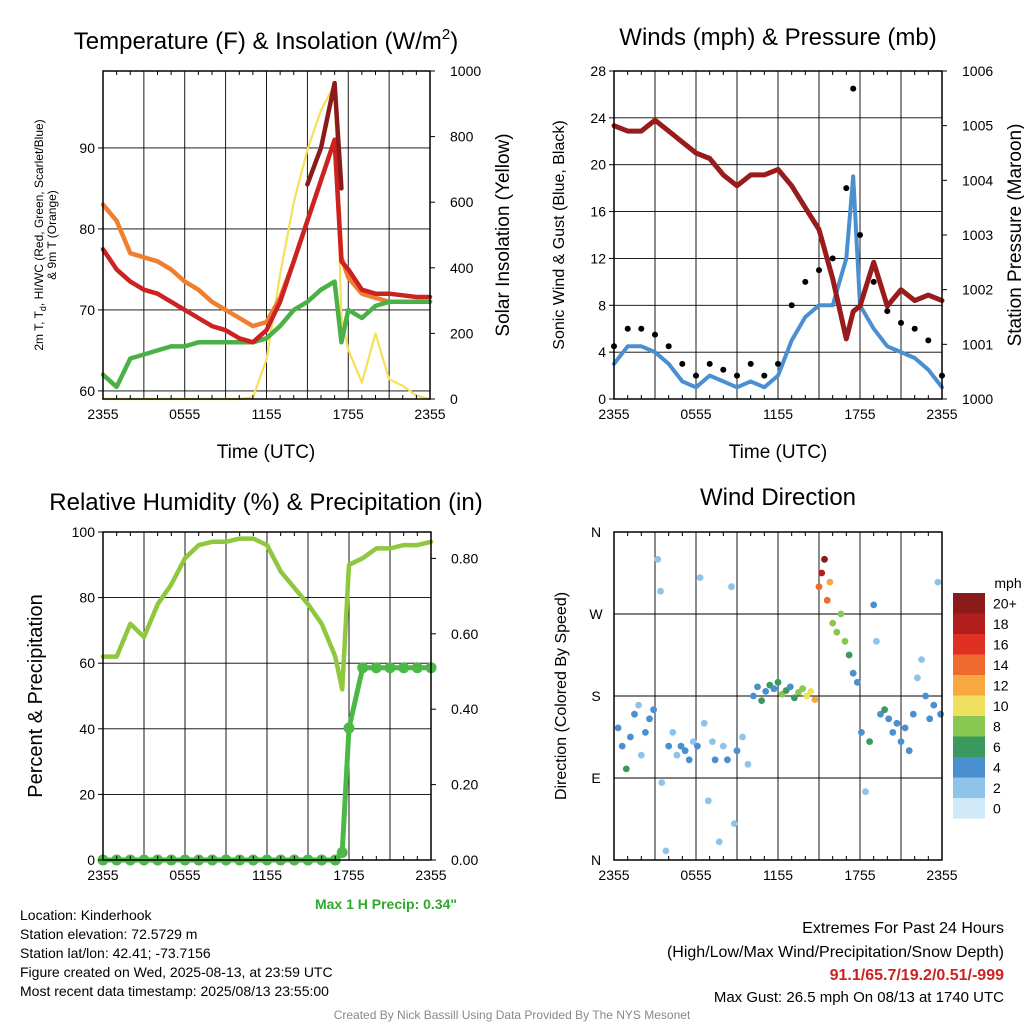 Image resolution: width=1024 pixels, height=1024 pixels. Describe the element at coordinates (997, 767) in the screenshot. I see `legend-label: 4` at that location.